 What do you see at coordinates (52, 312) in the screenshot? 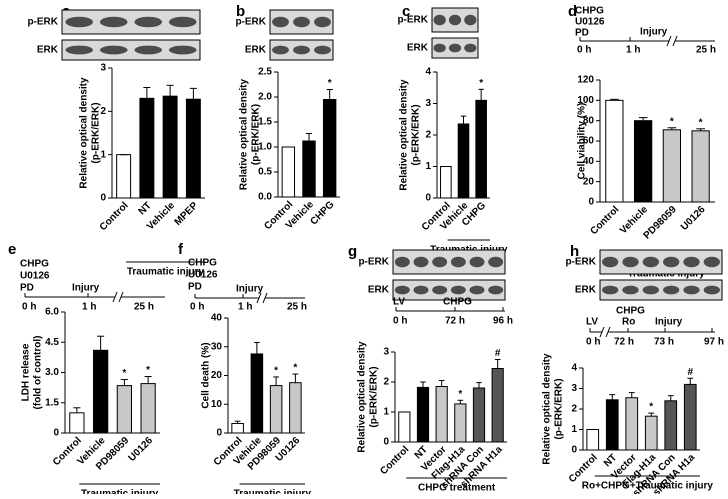
I see `y-tick-label: 6.0` at bounding box center [52, 312].